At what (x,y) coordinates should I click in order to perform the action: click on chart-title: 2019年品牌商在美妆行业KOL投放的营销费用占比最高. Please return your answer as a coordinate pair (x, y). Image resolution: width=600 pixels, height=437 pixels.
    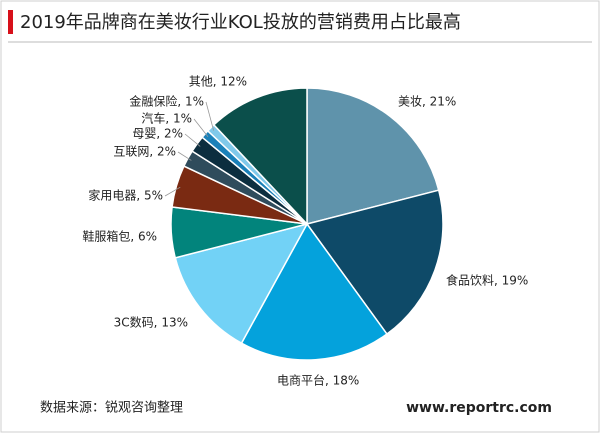
    Looking at the image, I should click on (240, 22).